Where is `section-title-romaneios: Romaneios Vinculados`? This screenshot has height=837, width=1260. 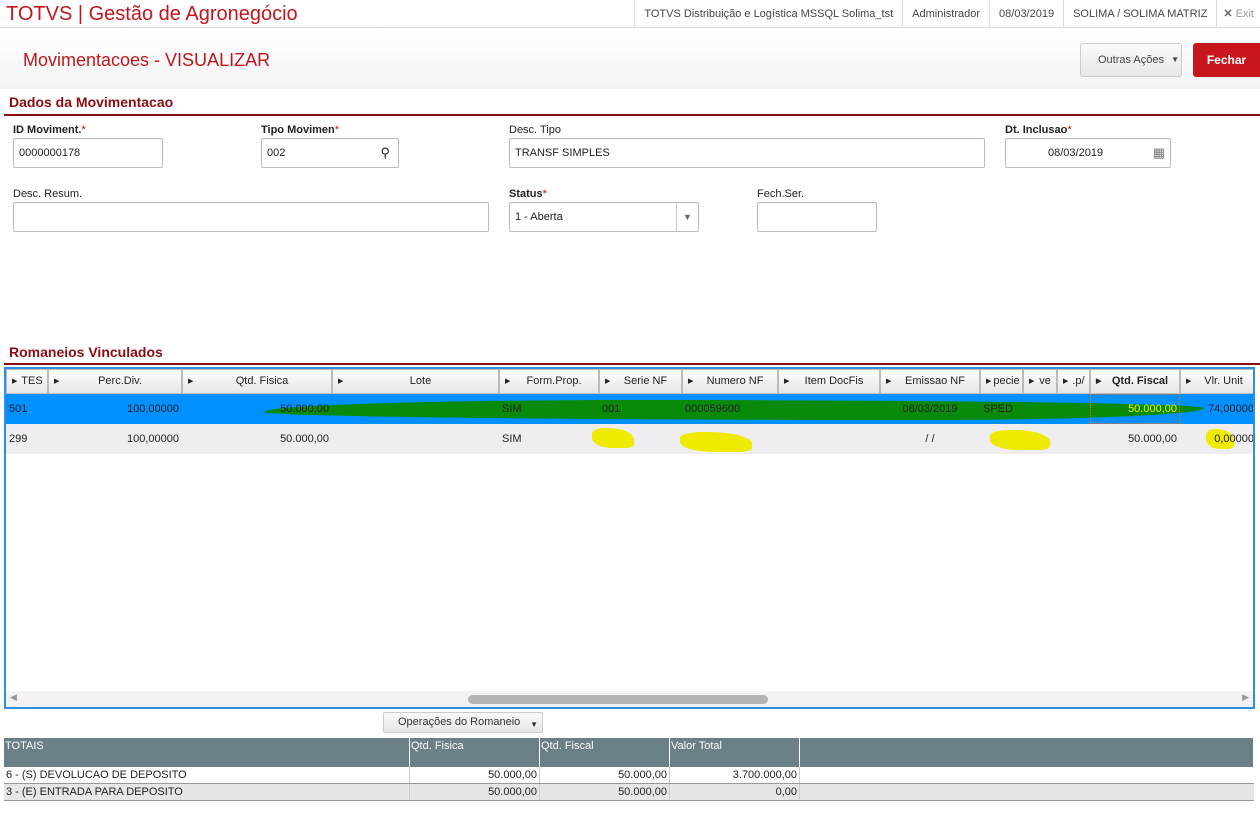 section-title-romaneios: Romaneios Vinculados is located at coordinates (86, 352).